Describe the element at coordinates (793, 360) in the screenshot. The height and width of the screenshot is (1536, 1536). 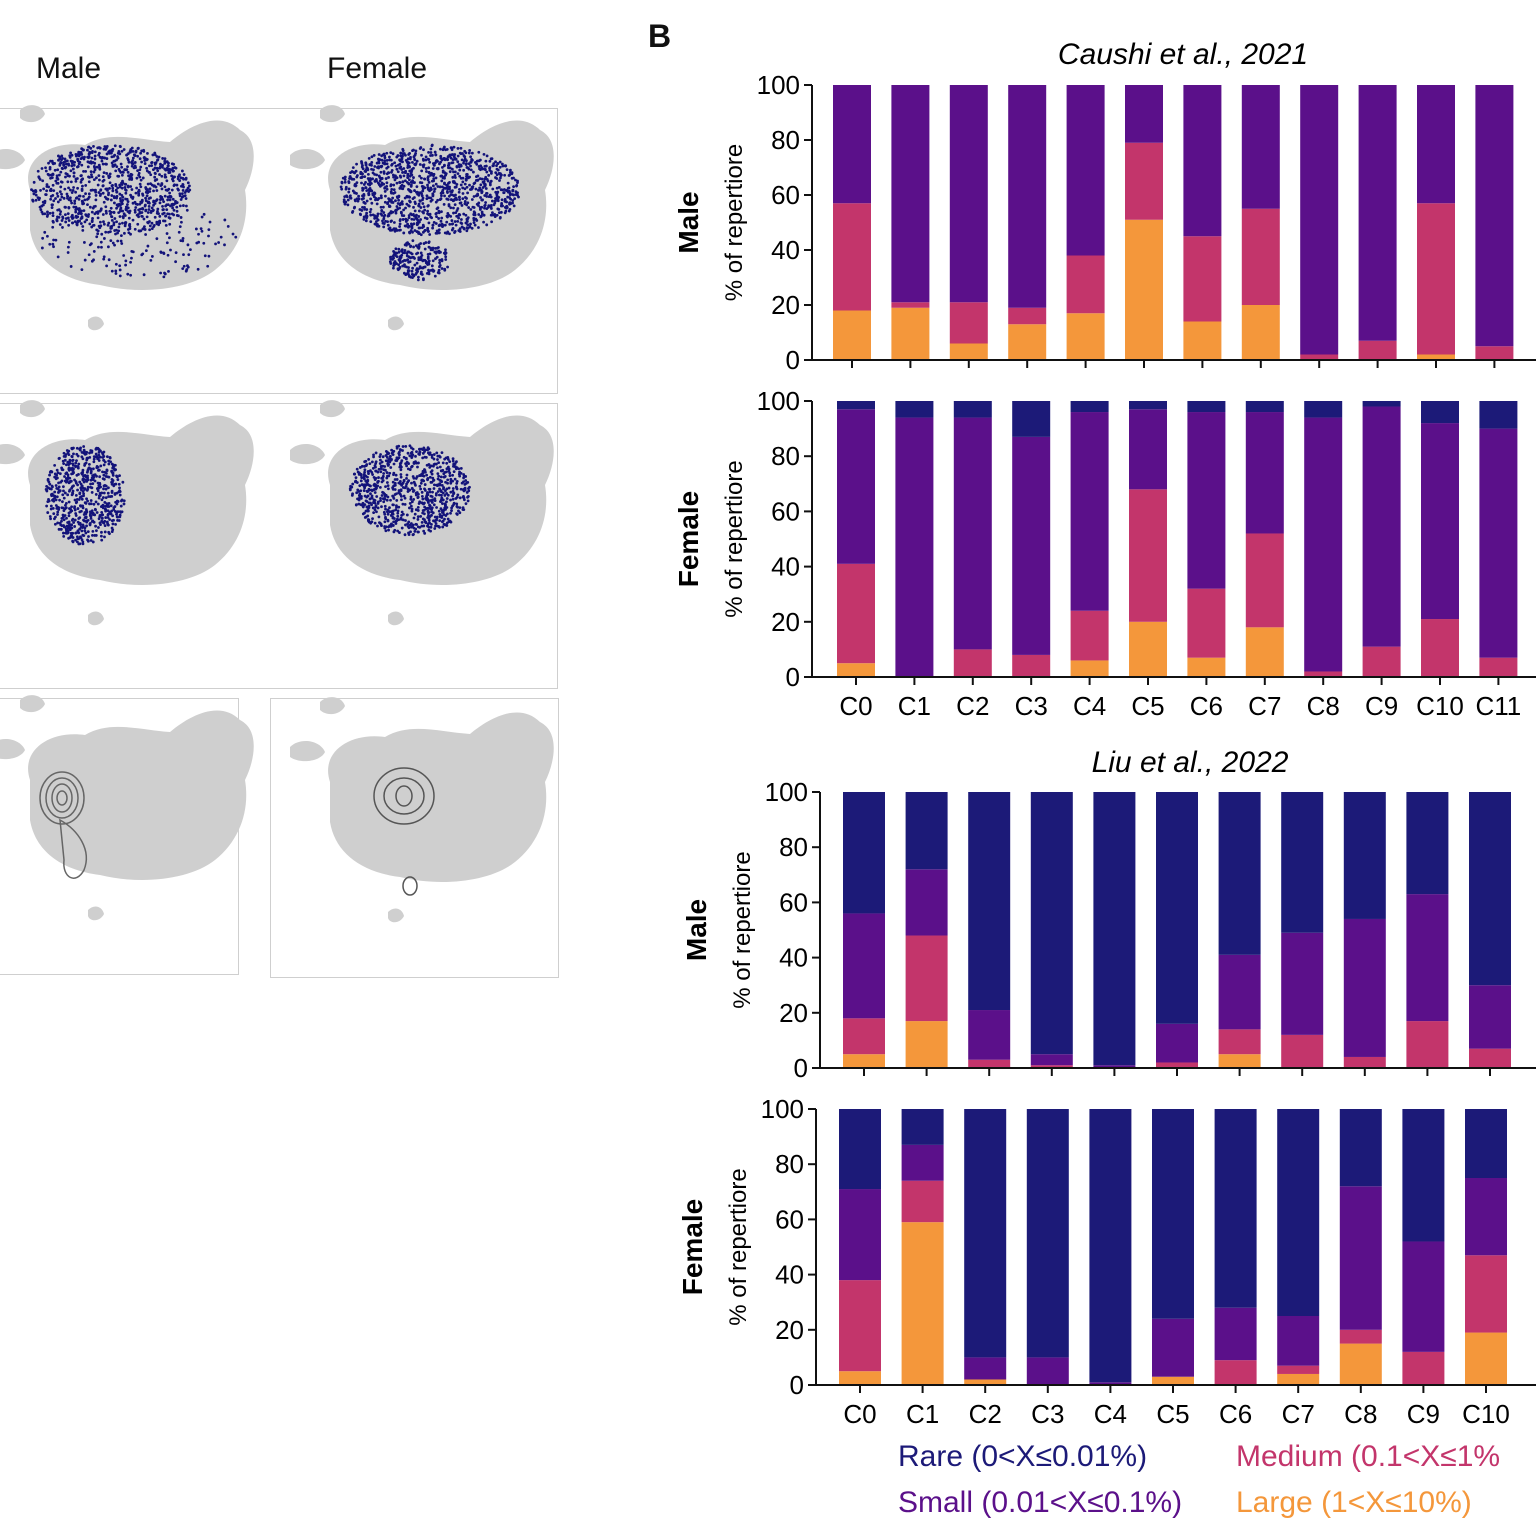
I see `y-tick-label: 0` at that location.